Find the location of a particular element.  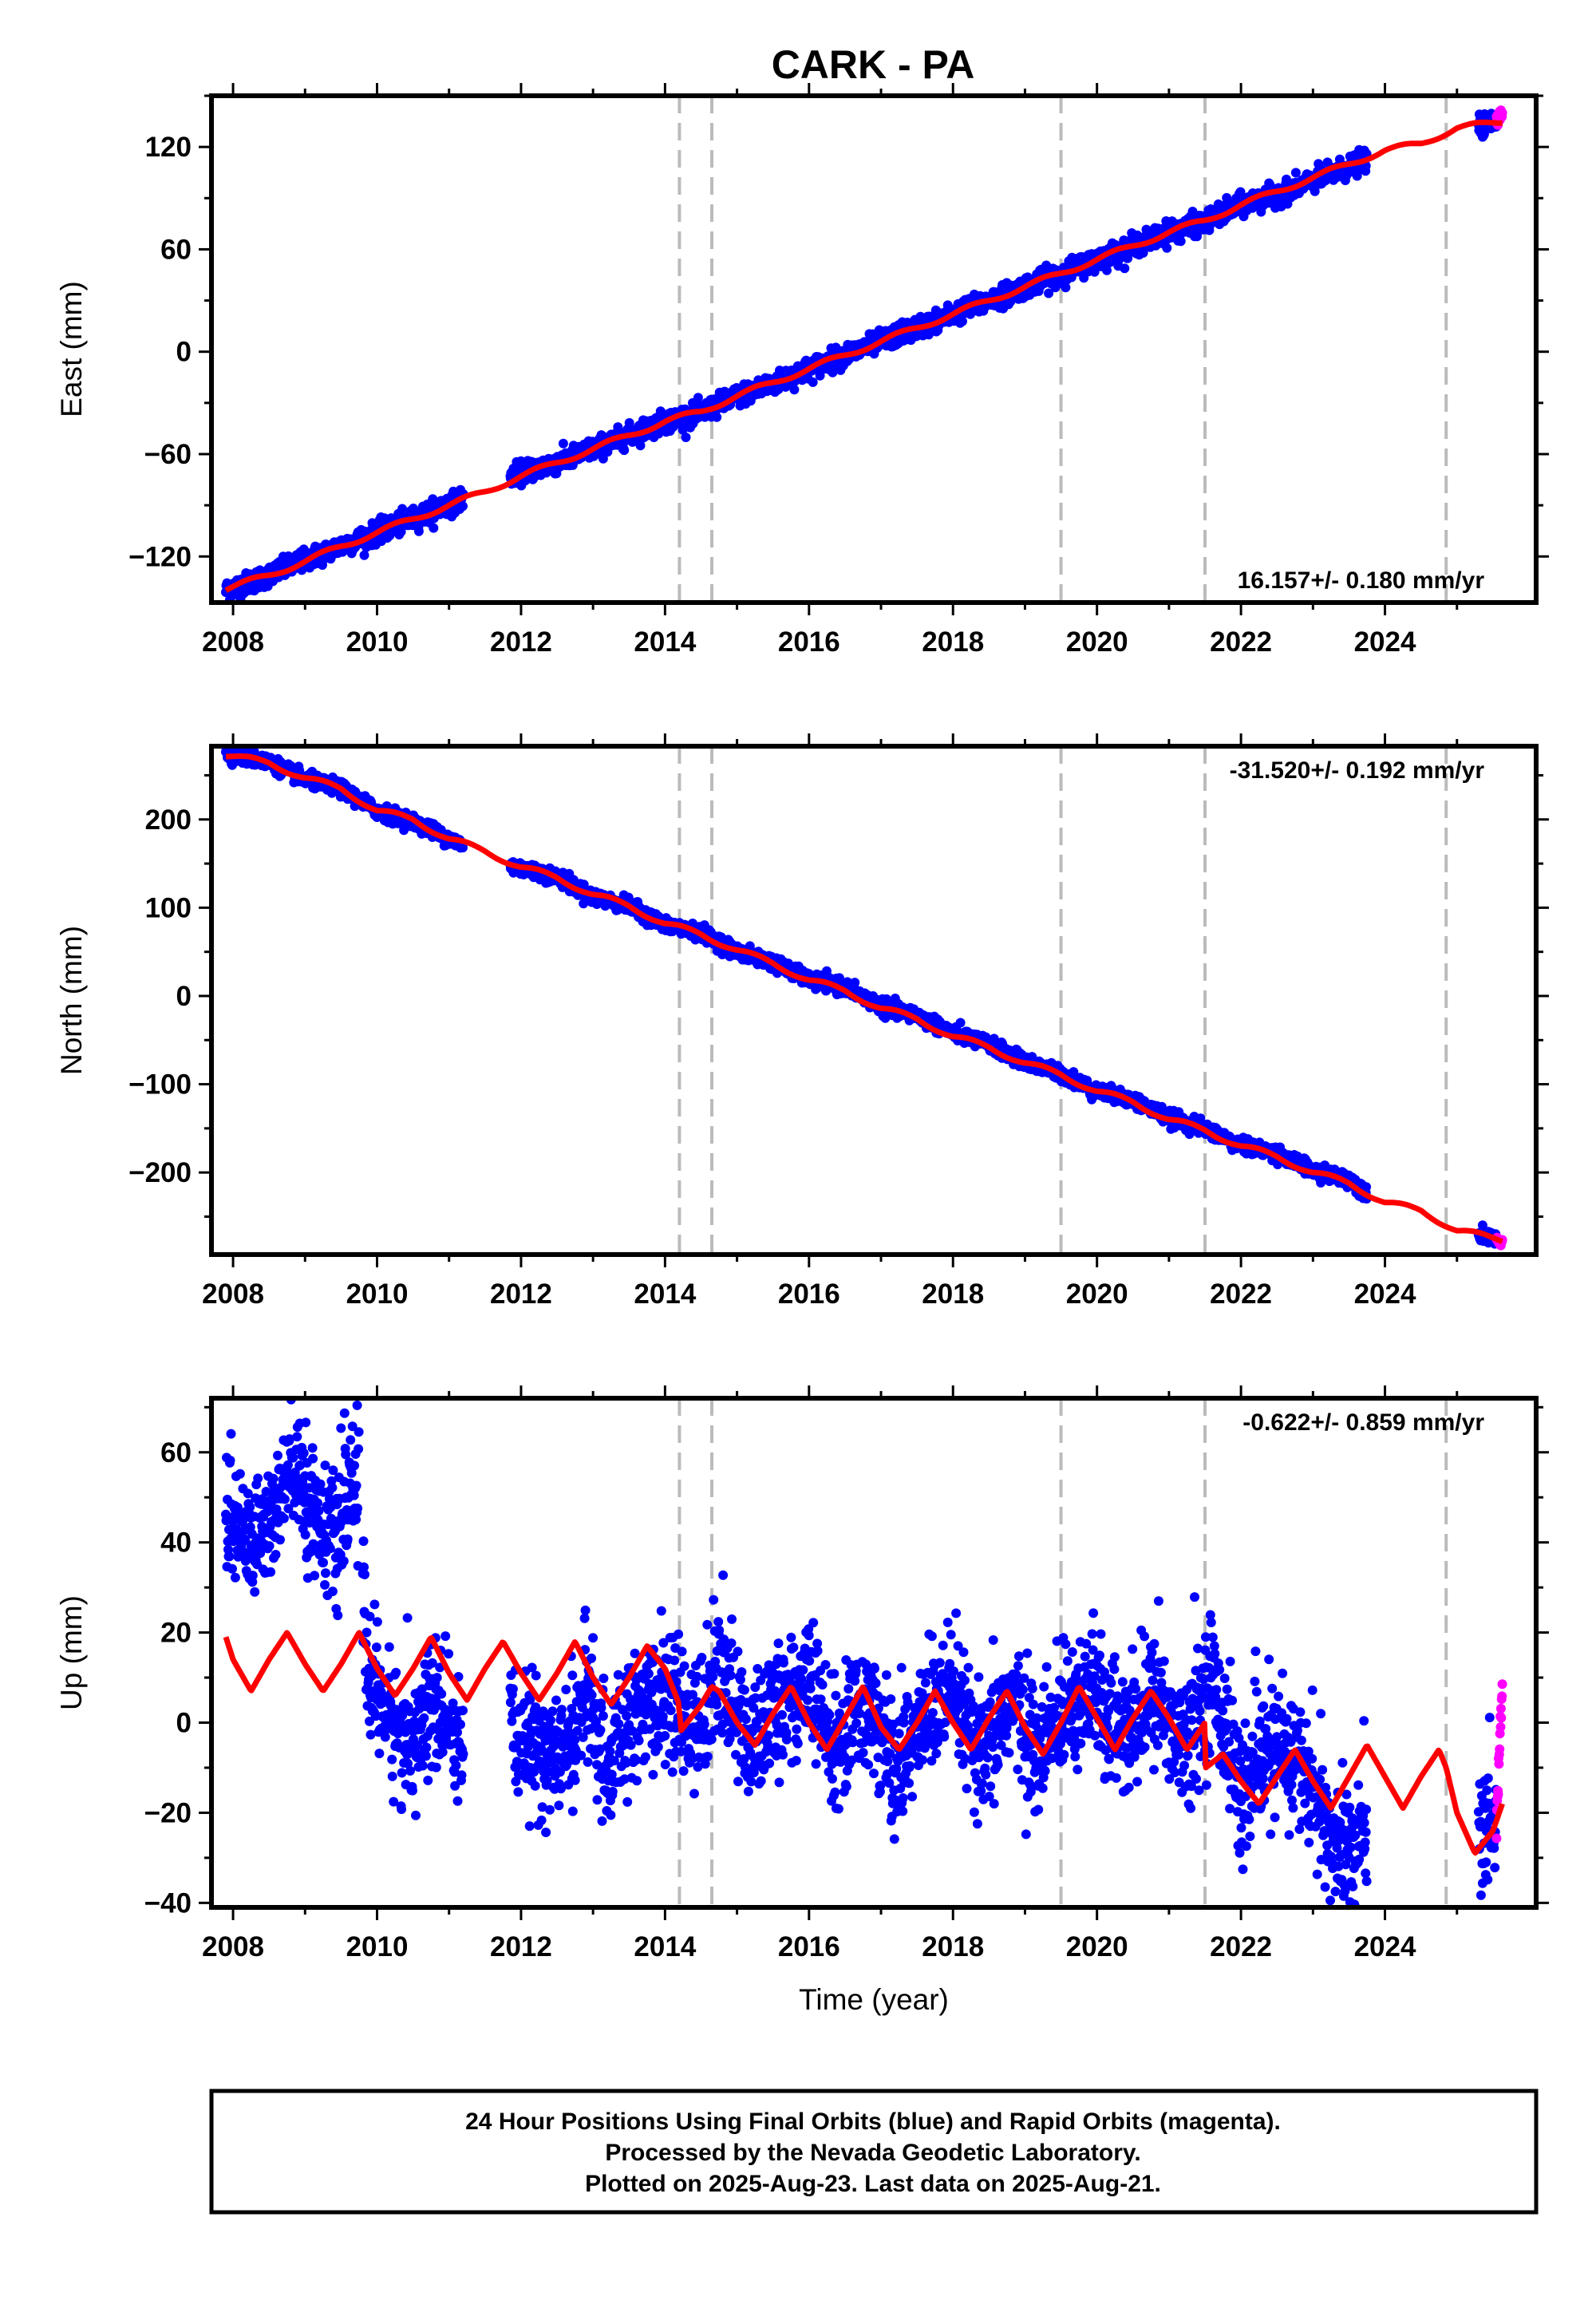

x-tick-label: 2022 is located at coordinates (1241, 642).